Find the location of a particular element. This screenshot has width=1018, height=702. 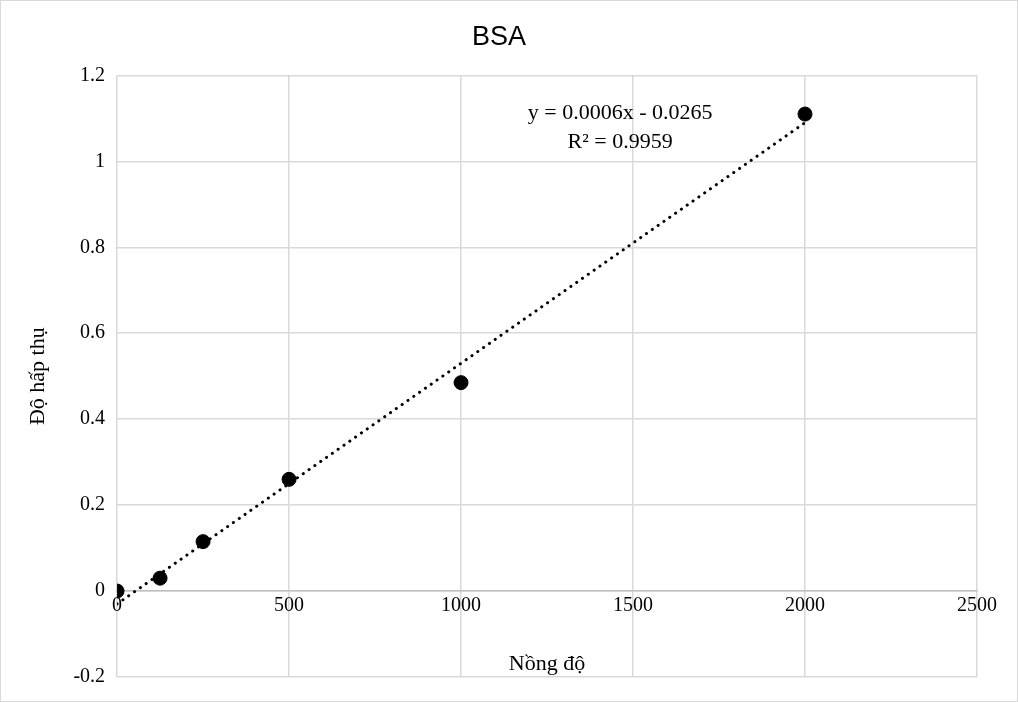

annotation: y = 0.0006x - 0.0265 is located at coordinates (620, 112).